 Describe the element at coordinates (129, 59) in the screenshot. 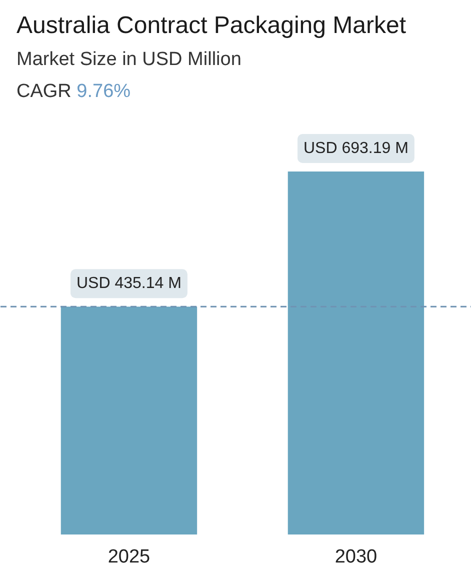

I see `chart-subtitle: Market Size in USD Million` at that location.